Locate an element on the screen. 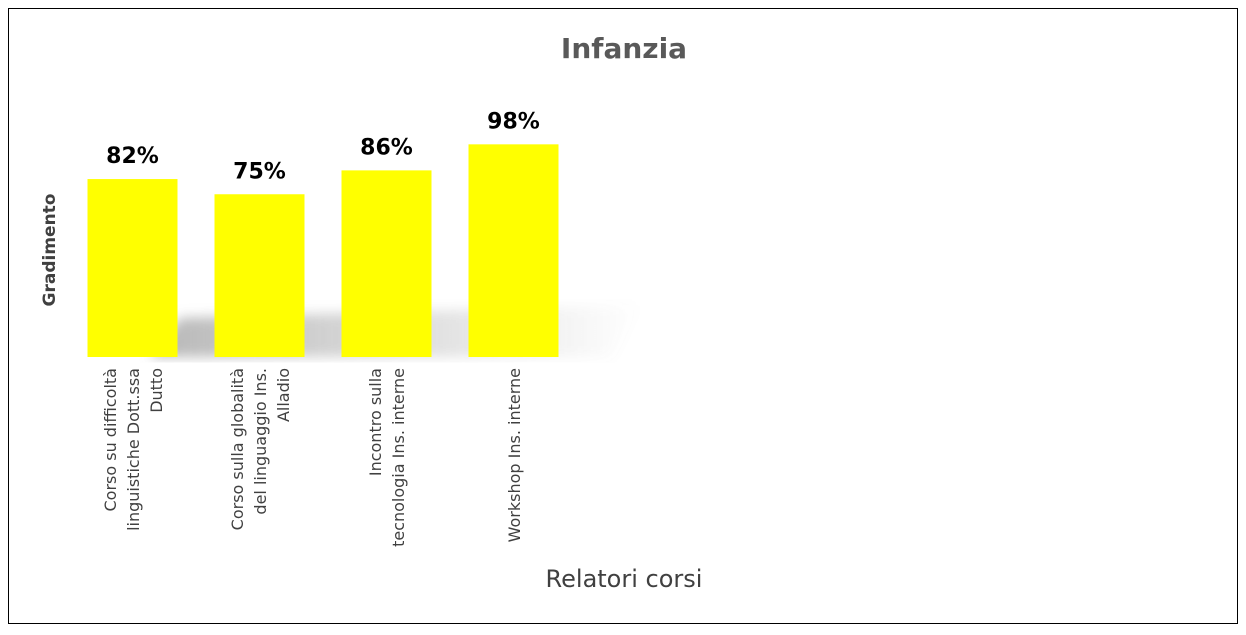  x-axis-label: Relatori corsi is located at coordinates (624, 579).